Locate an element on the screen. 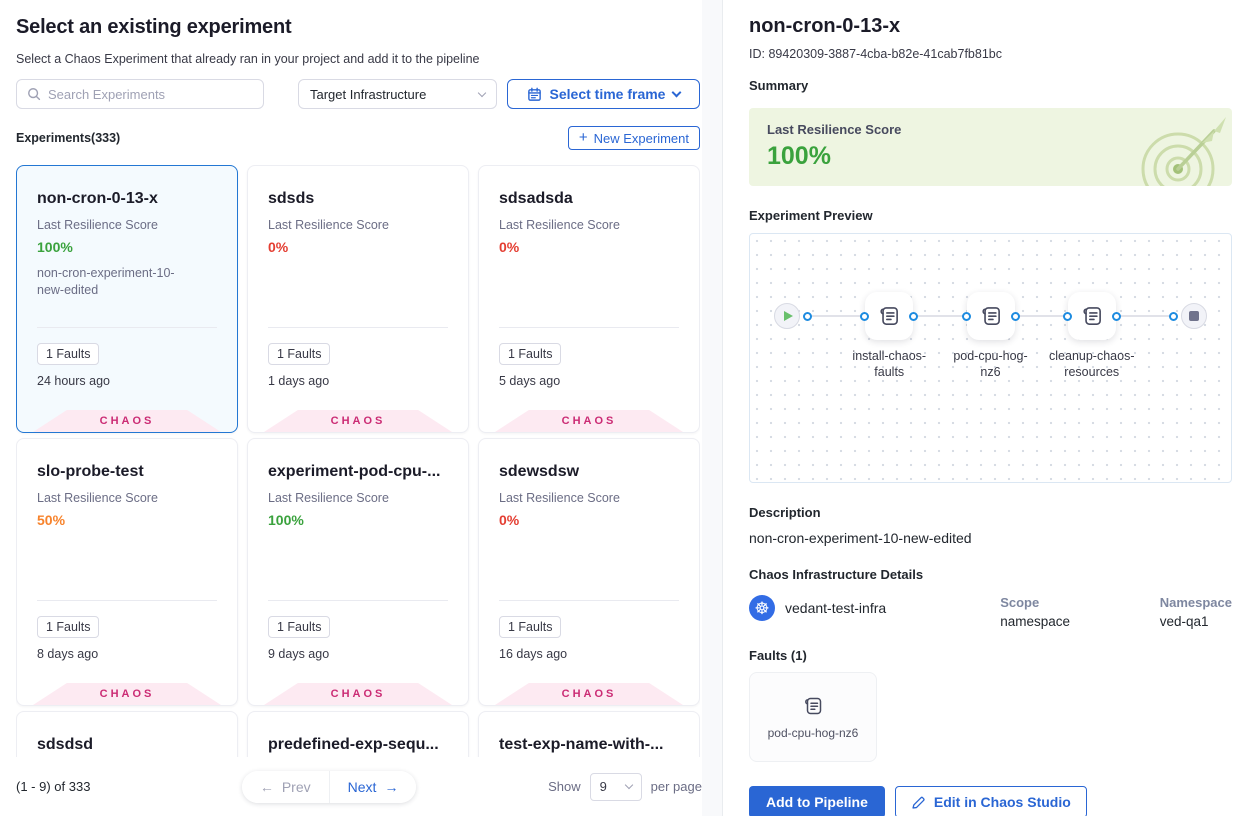 The image size is (1248, 816). resilience-score: 50% is located at coordinates (51, 520).